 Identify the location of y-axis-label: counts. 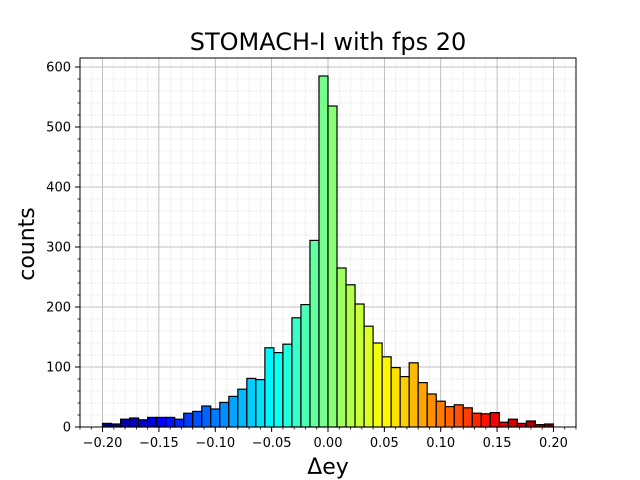
(27, 244).